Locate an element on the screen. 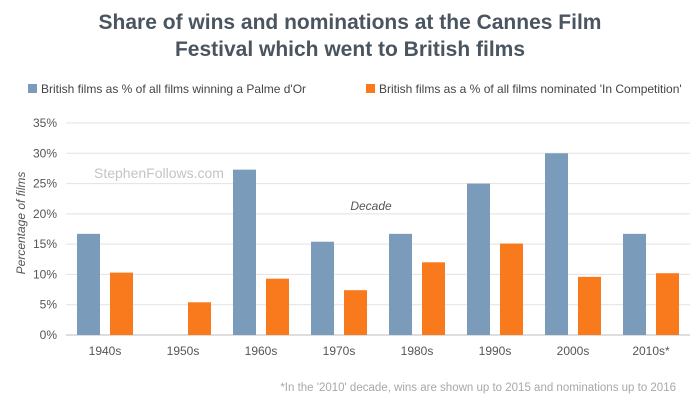  x-tick-label: 2000s is located at coordinates (573, 351).